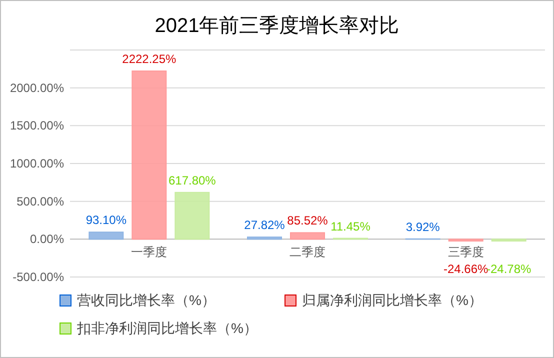  I want to click on x-tick-label: 二季度, so click(308, 252).